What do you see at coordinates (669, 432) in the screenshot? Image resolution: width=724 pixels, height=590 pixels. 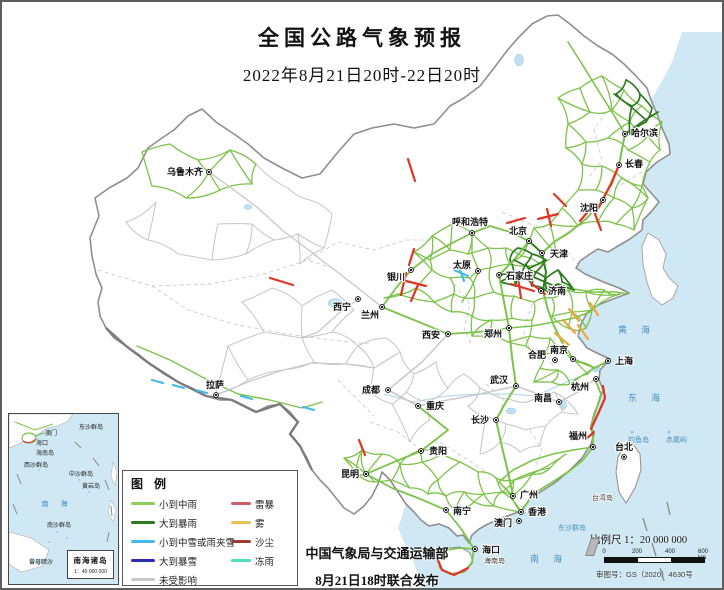 I see `chiwei-island-dot` at bounding box center [669, 432].